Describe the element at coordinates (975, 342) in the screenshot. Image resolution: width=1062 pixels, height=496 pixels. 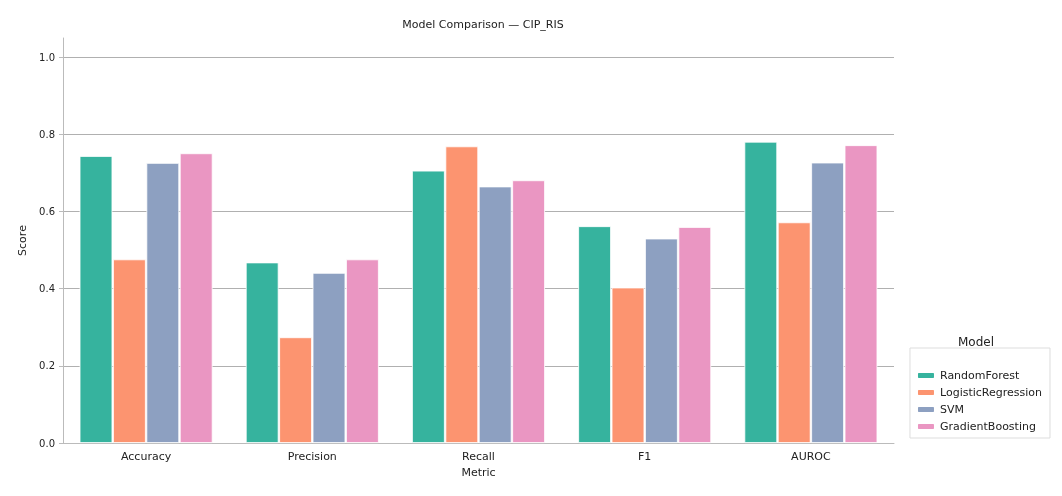
I see `legend-title: Model` at that location.